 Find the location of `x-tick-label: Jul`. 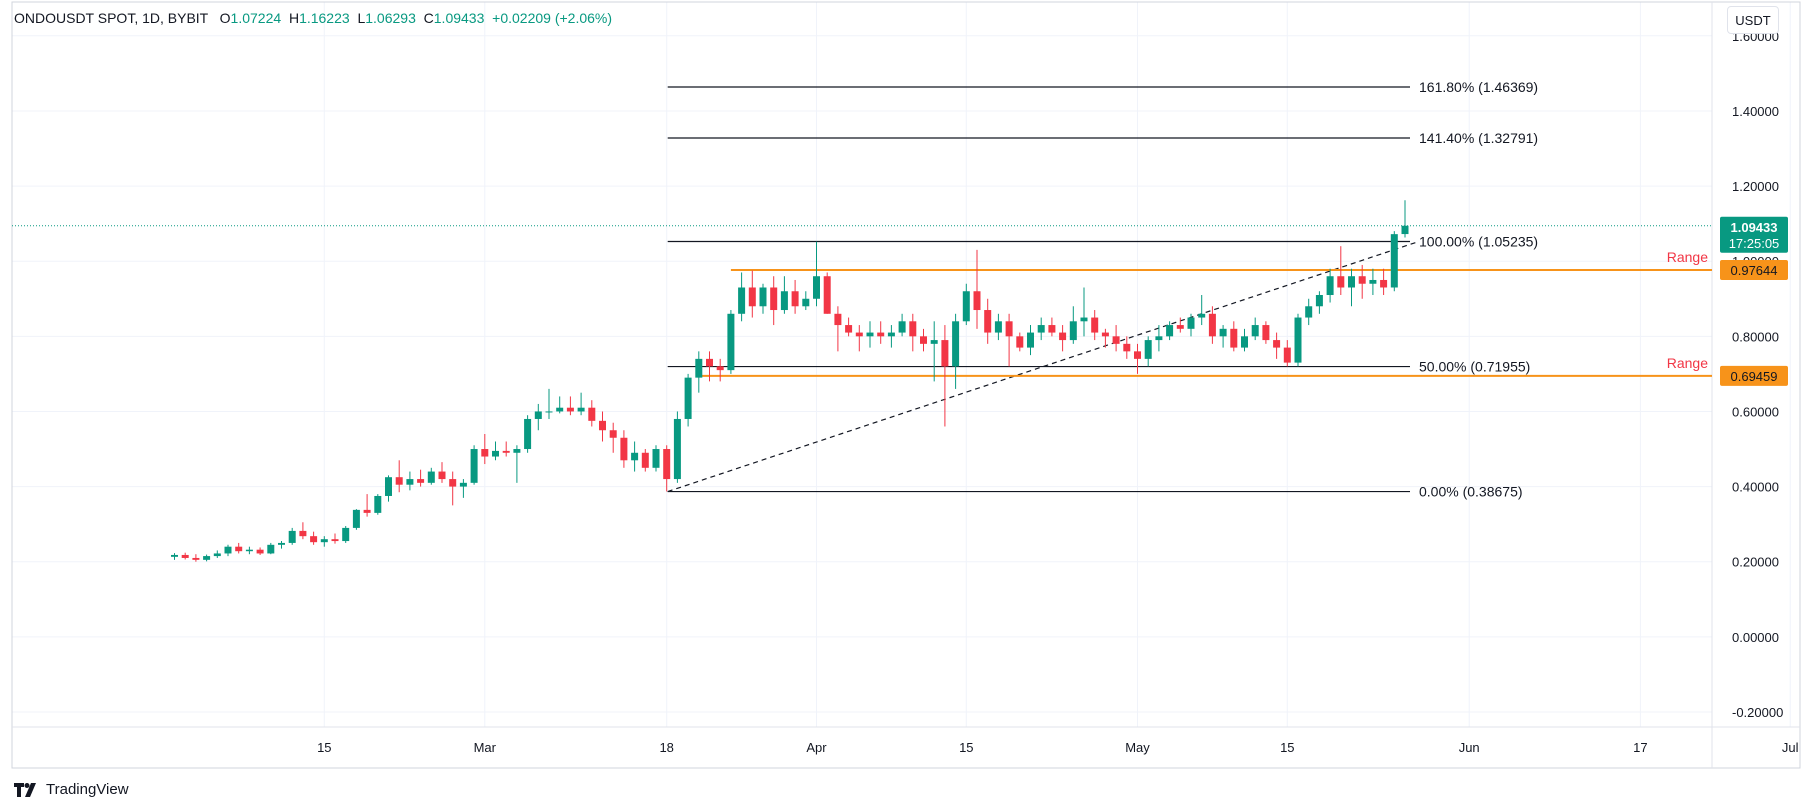

x-tick-label: Jul is located at coordinates (1790, 747).